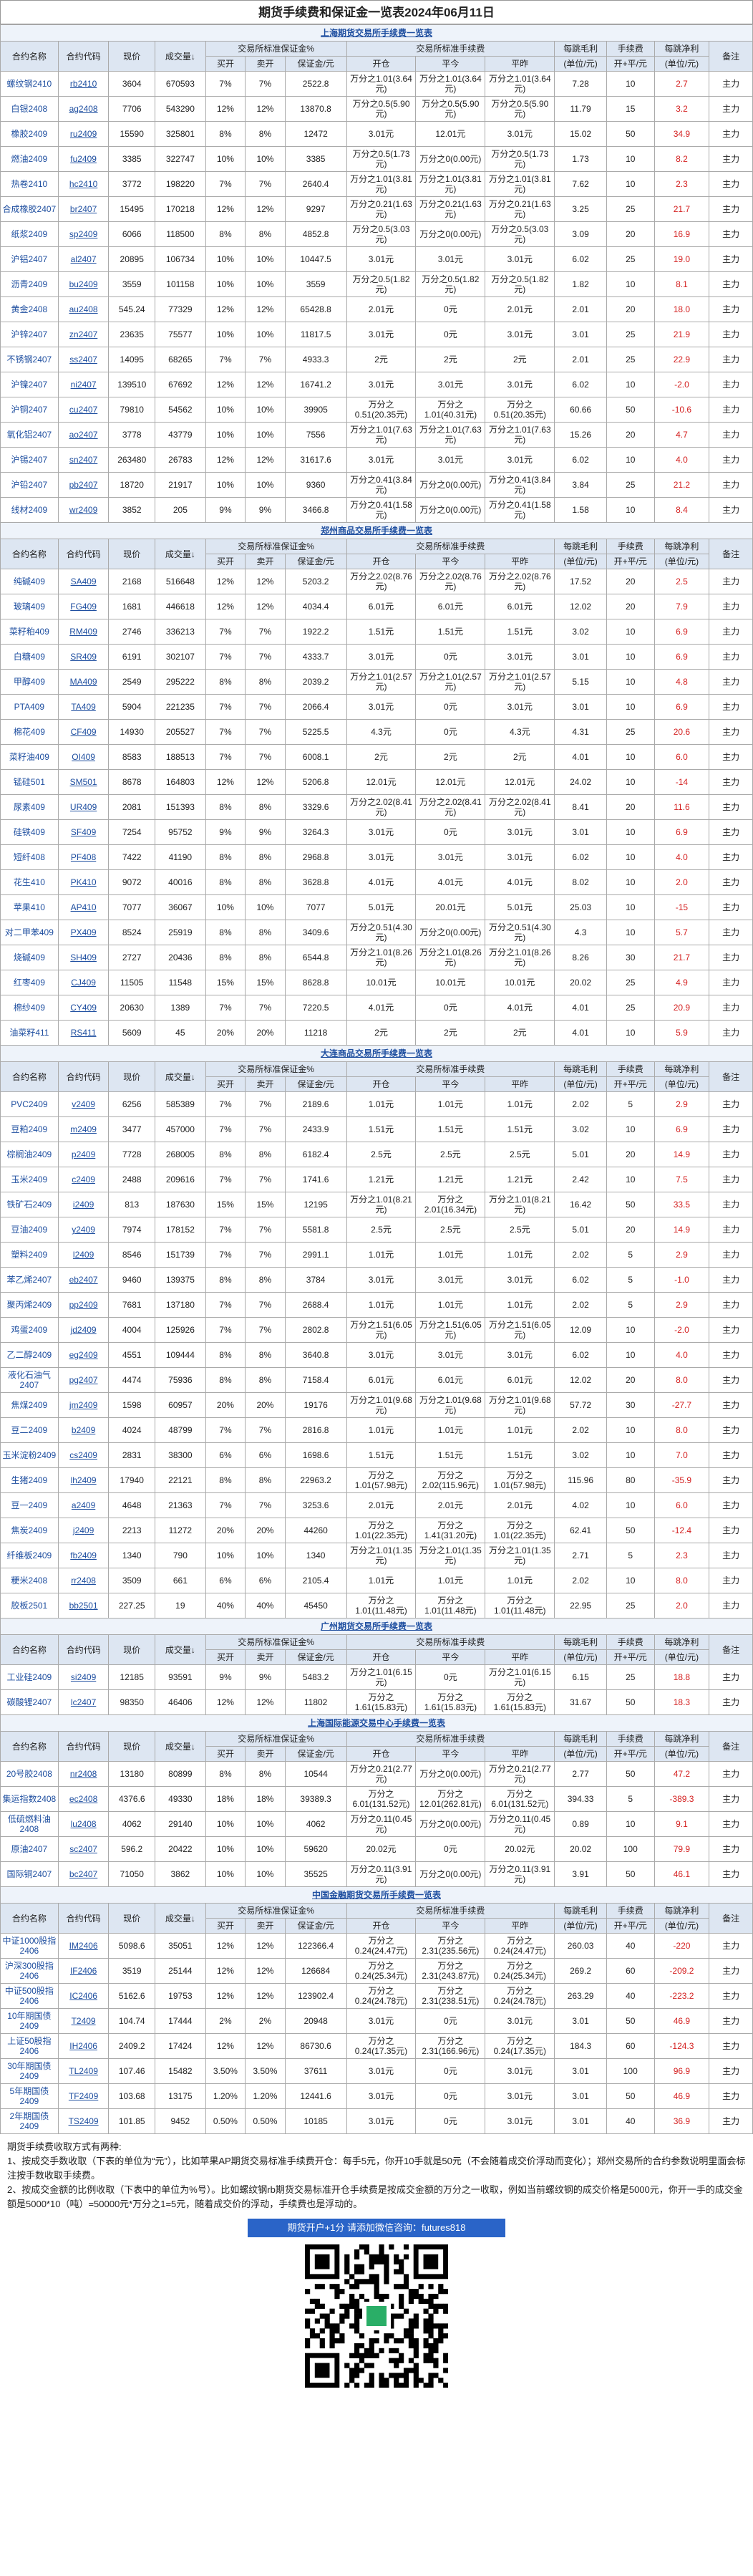  Describe the element at coordinates (266, 159) in the screenshot. I see `sell-margin: 10%` at that location.